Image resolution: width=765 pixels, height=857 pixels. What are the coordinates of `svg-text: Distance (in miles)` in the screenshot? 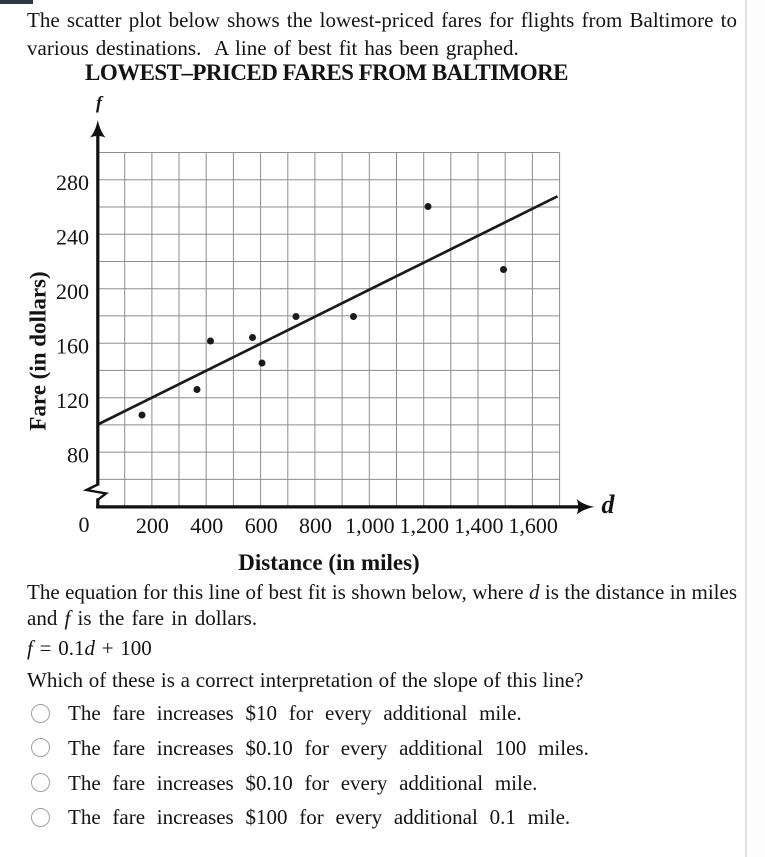 It's located at (328, 562).